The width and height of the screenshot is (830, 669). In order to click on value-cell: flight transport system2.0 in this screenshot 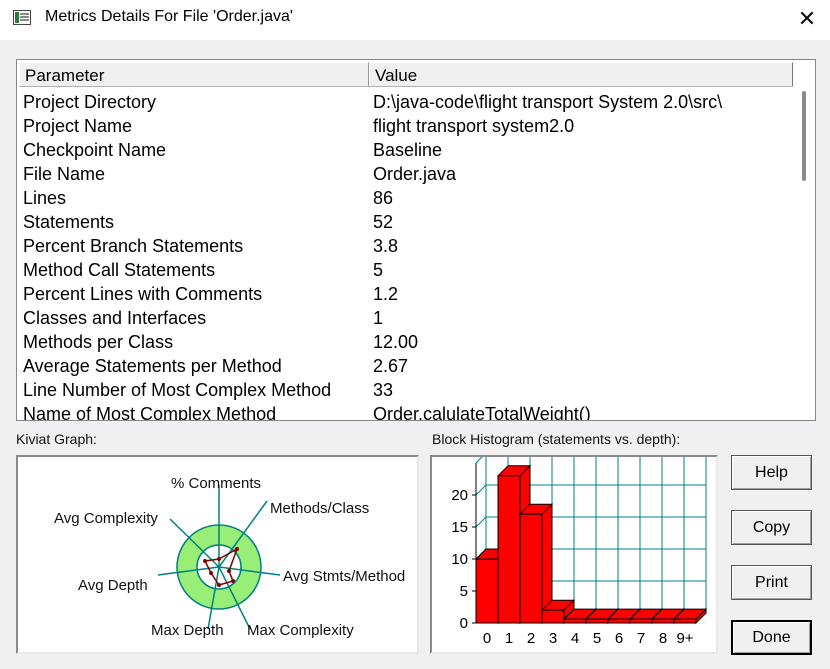, I will do `click(474, 126)`.